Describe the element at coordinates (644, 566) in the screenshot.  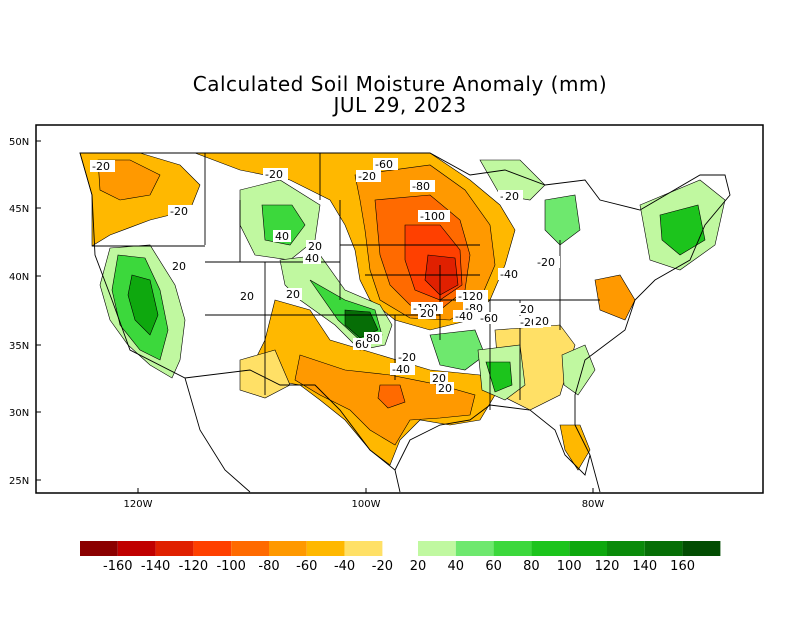
I see `legend-label-positive: 140` at that location.